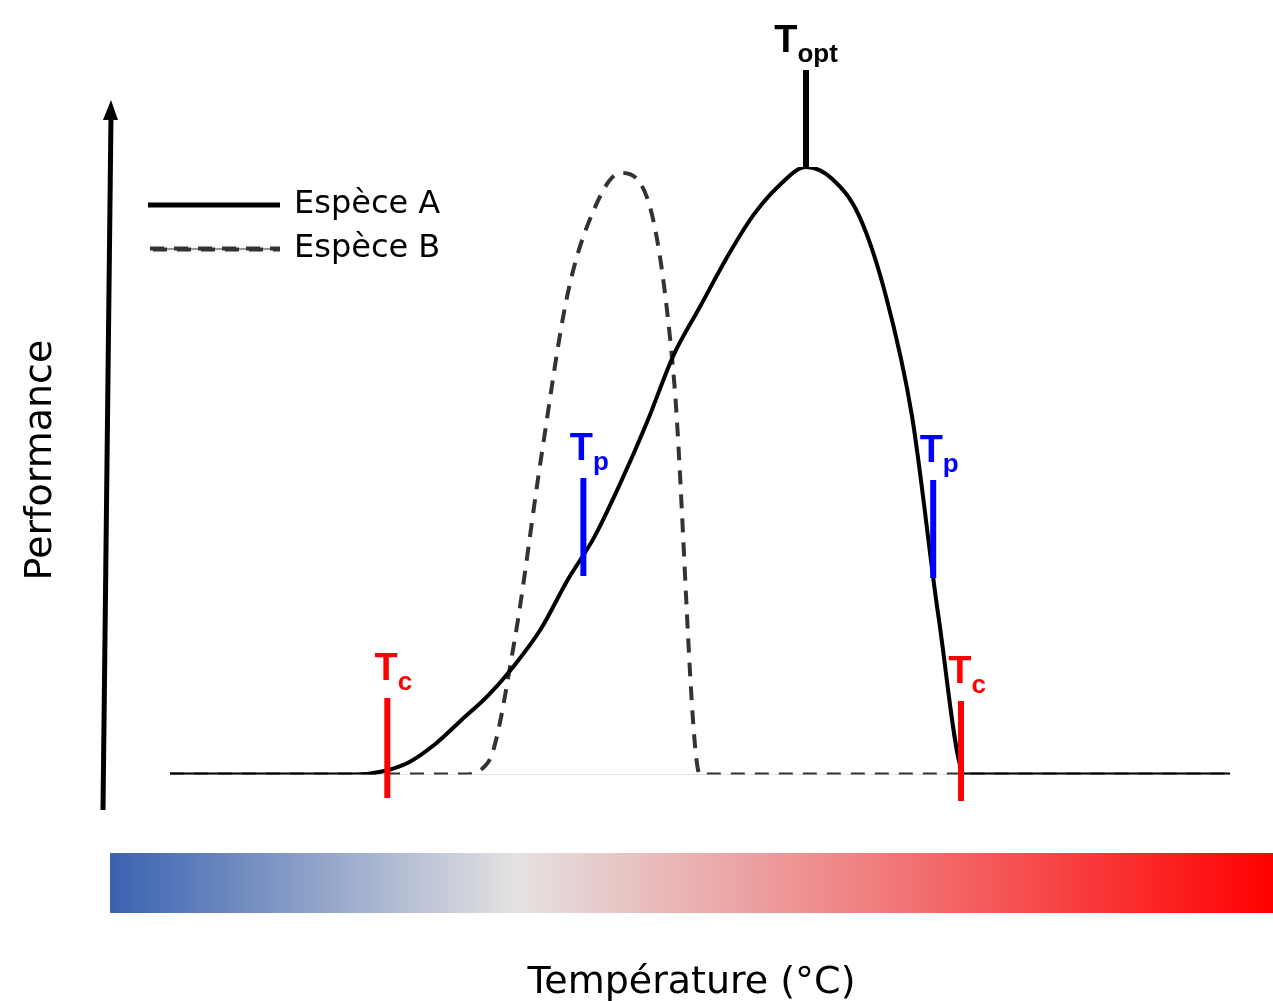 This screenshot has width=1273, height=1001. I want to click on legend-label: Espèce A, so click(367, 202).